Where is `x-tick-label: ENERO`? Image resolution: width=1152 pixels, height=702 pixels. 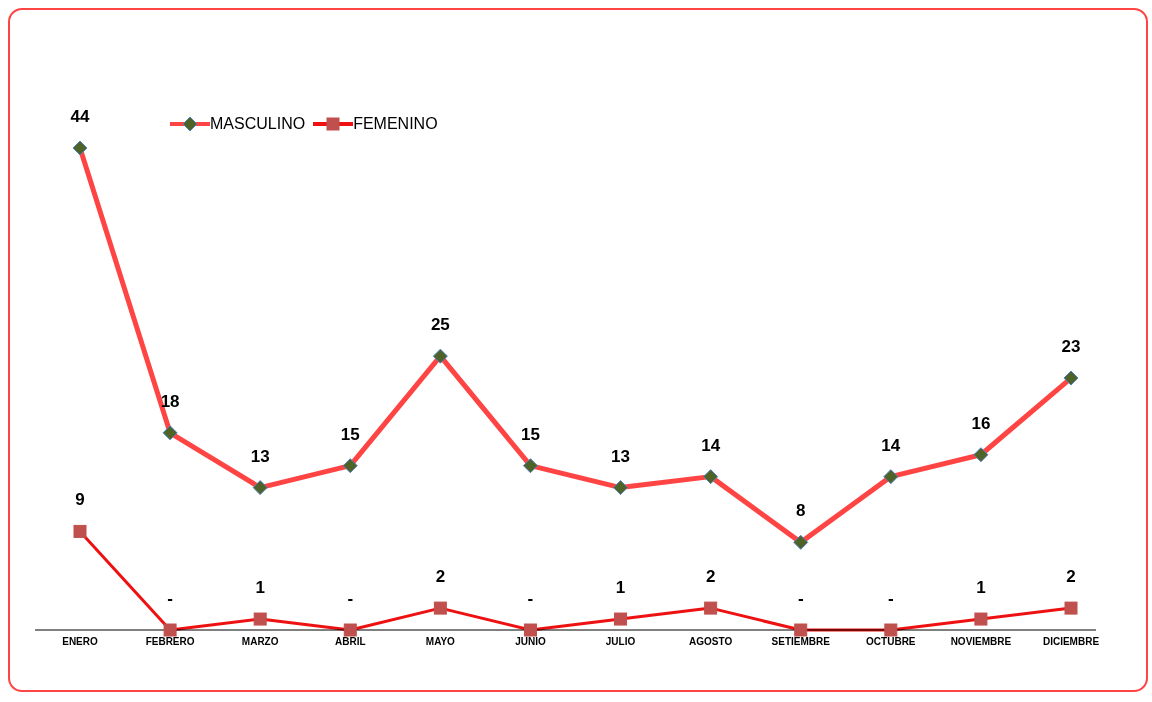
x-tick-label: ENERO is located at coordinates (80, 642).